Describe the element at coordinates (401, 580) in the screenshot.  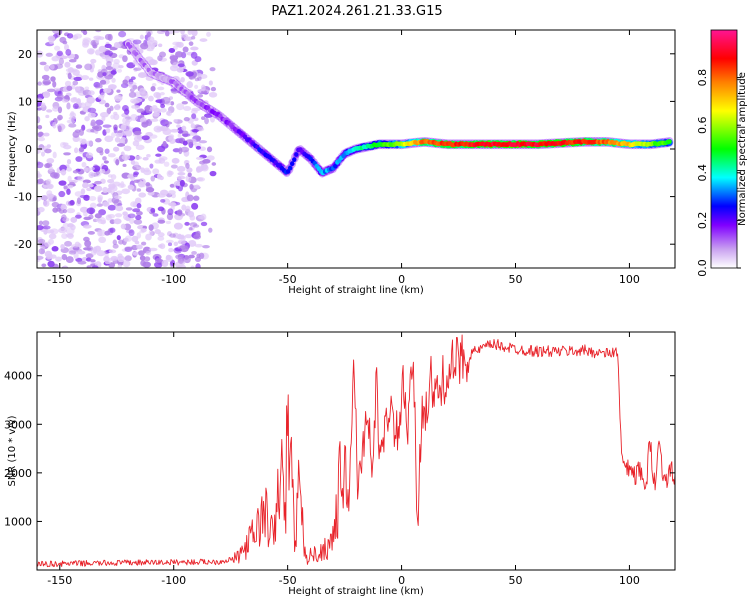
I see `snr-x-tick-label: 0` at that location.